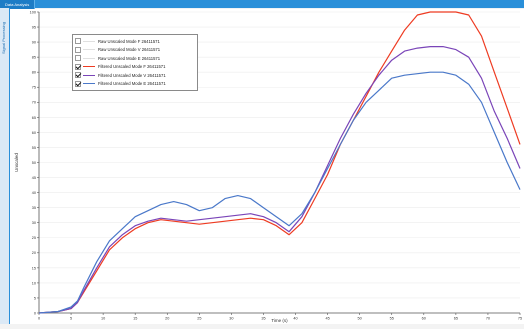  What do you see at coordinates (199, 319) in the screenshot?
I see `x-tick-label: 25` at bounding box center [199, 319].